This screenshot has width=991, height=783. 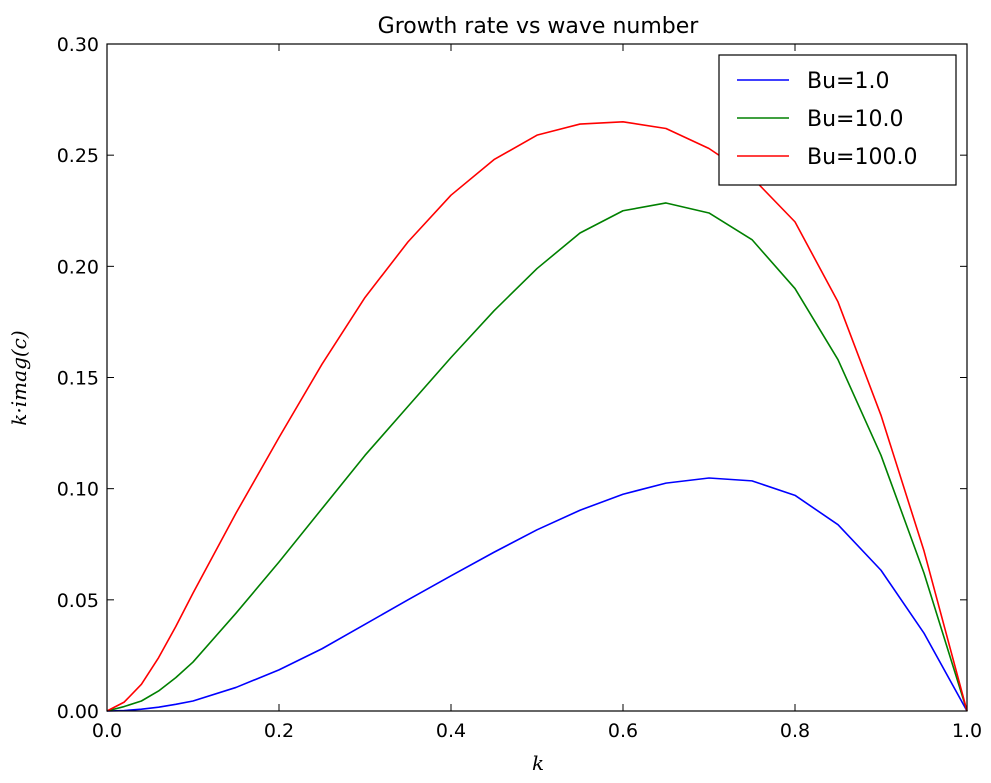 What do you see at coordinates (451, 731) in the screenshot?
I see `x-tick-label: 0.4` at bounding box center [451, 731].